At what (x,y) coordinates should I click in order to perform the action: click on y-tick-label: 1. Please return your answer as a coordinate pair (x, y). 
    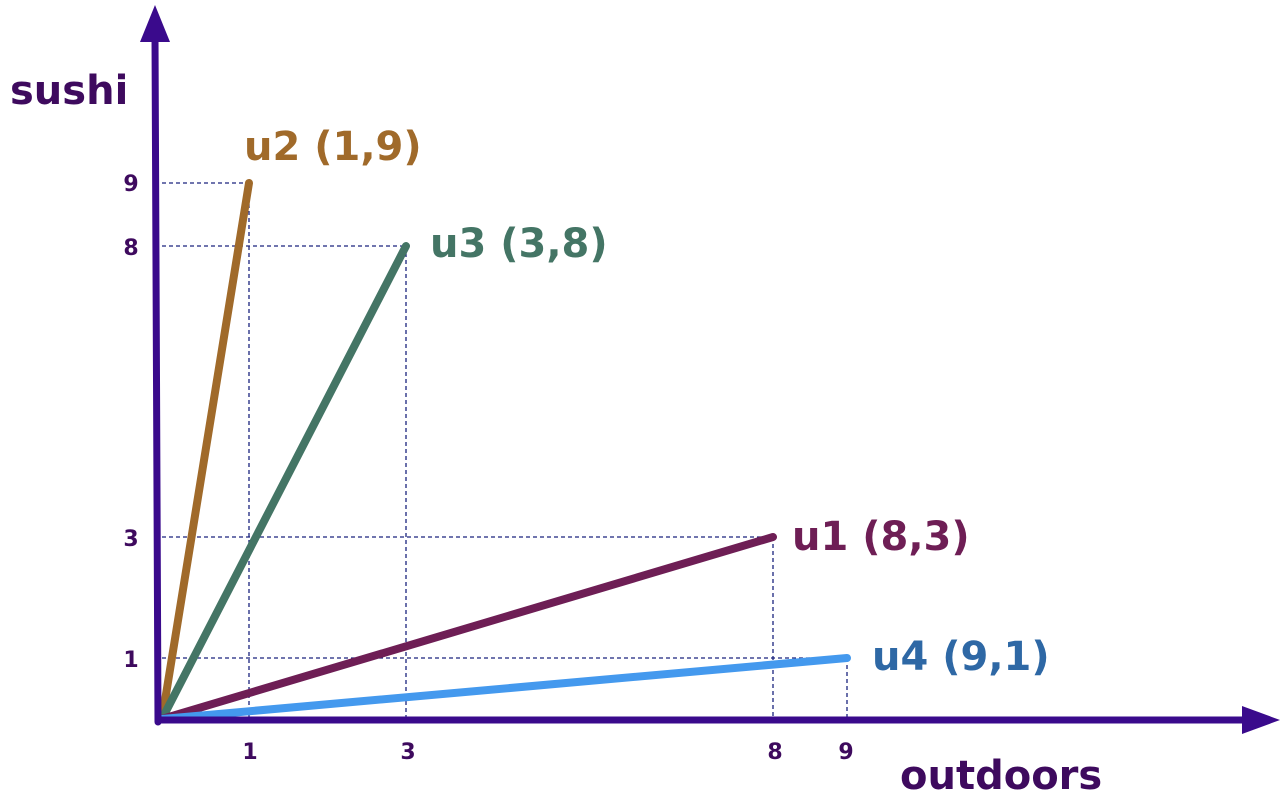
    Looking at the image, I should click on (130, 660).